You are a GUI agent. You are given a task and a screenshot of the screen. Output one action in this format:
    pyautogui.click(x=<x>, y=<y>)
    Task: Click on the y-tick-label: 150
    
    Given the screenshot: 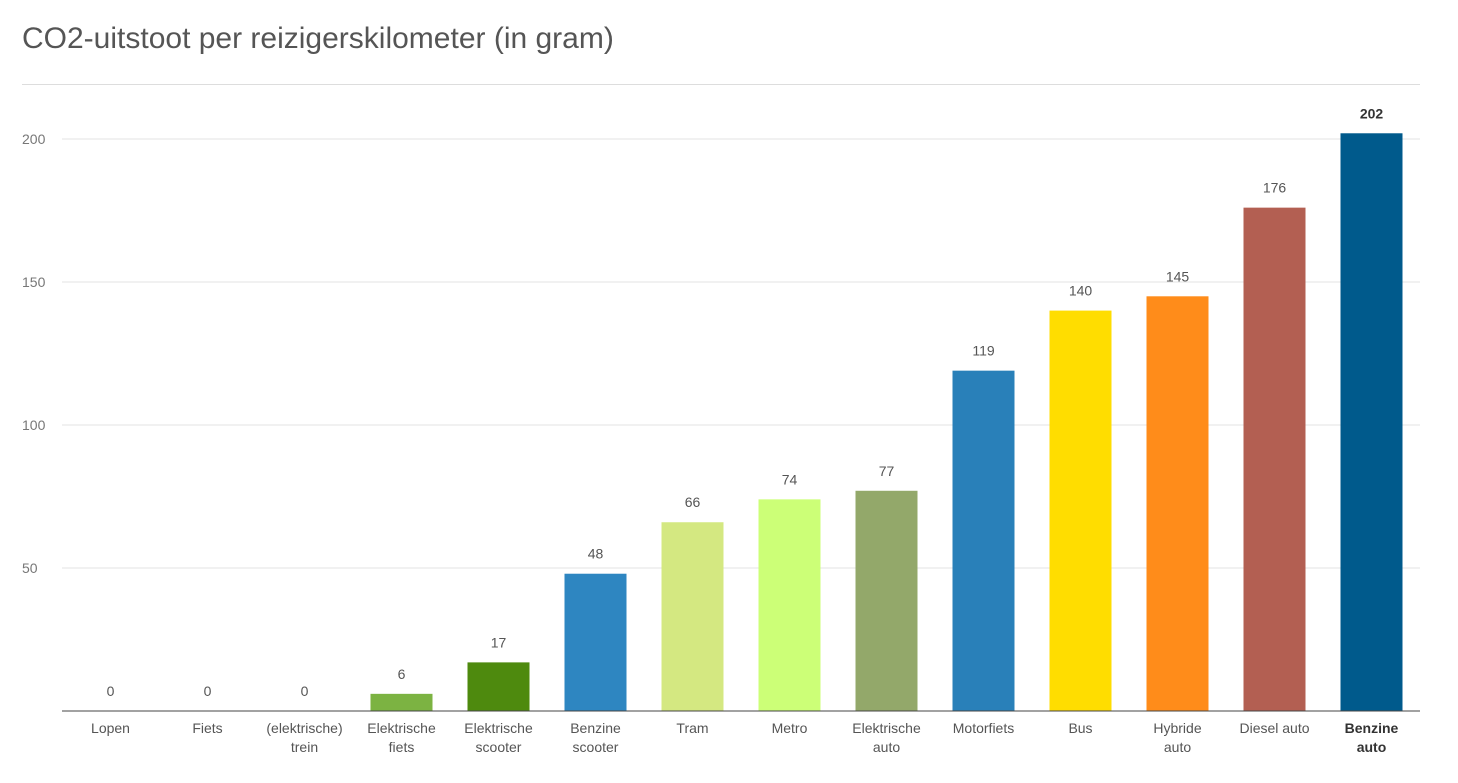 What is the action you would take?
    pyautogui.click(x=34, y=282)
    